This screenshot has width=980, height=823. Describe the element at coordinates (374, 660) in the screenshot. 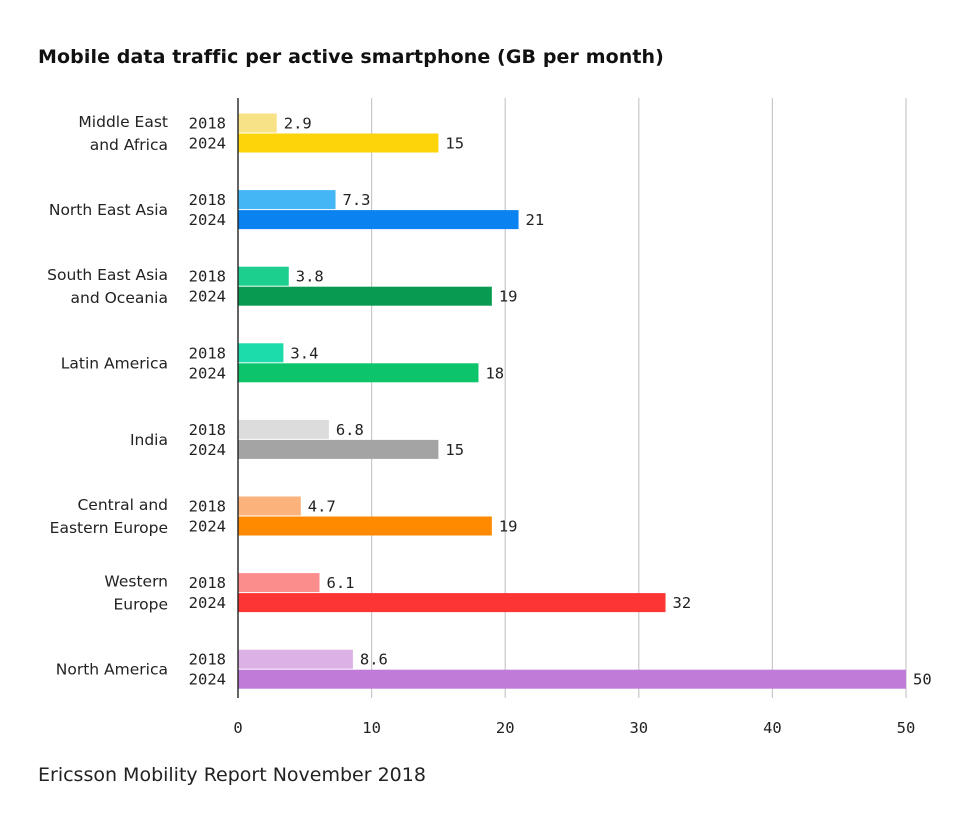

I see `value-label-2018-7: 8.6` at that location.